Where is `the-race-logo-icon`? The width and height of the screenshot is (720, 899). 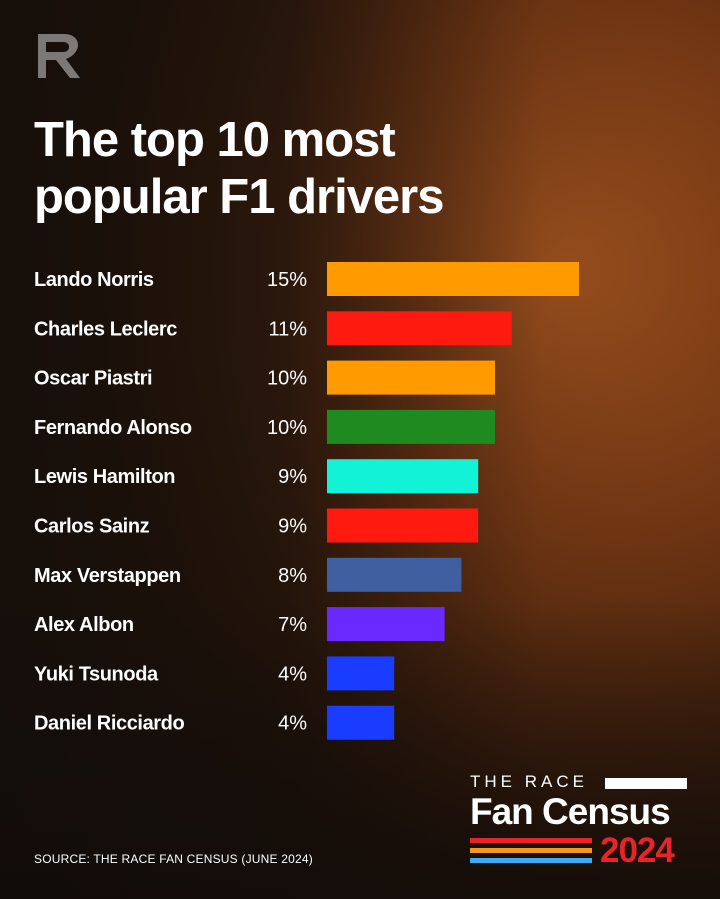
the-race-logo-icon is located at coordinates (59, 56).